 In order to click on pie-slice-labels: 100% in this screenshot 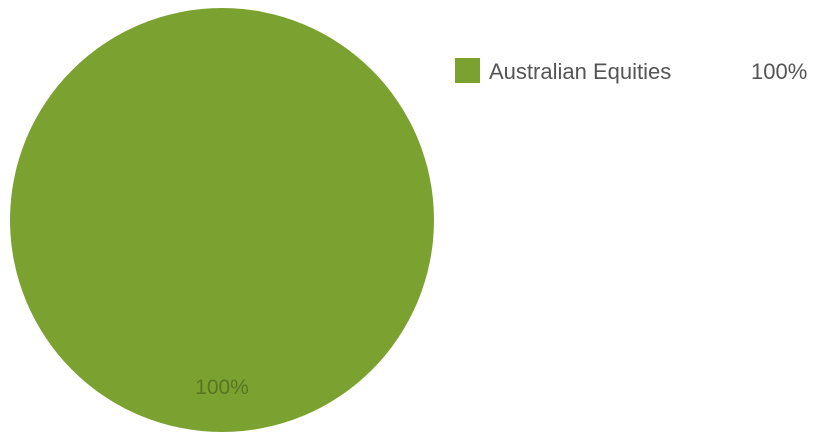, I will do `click(222, 387)`.